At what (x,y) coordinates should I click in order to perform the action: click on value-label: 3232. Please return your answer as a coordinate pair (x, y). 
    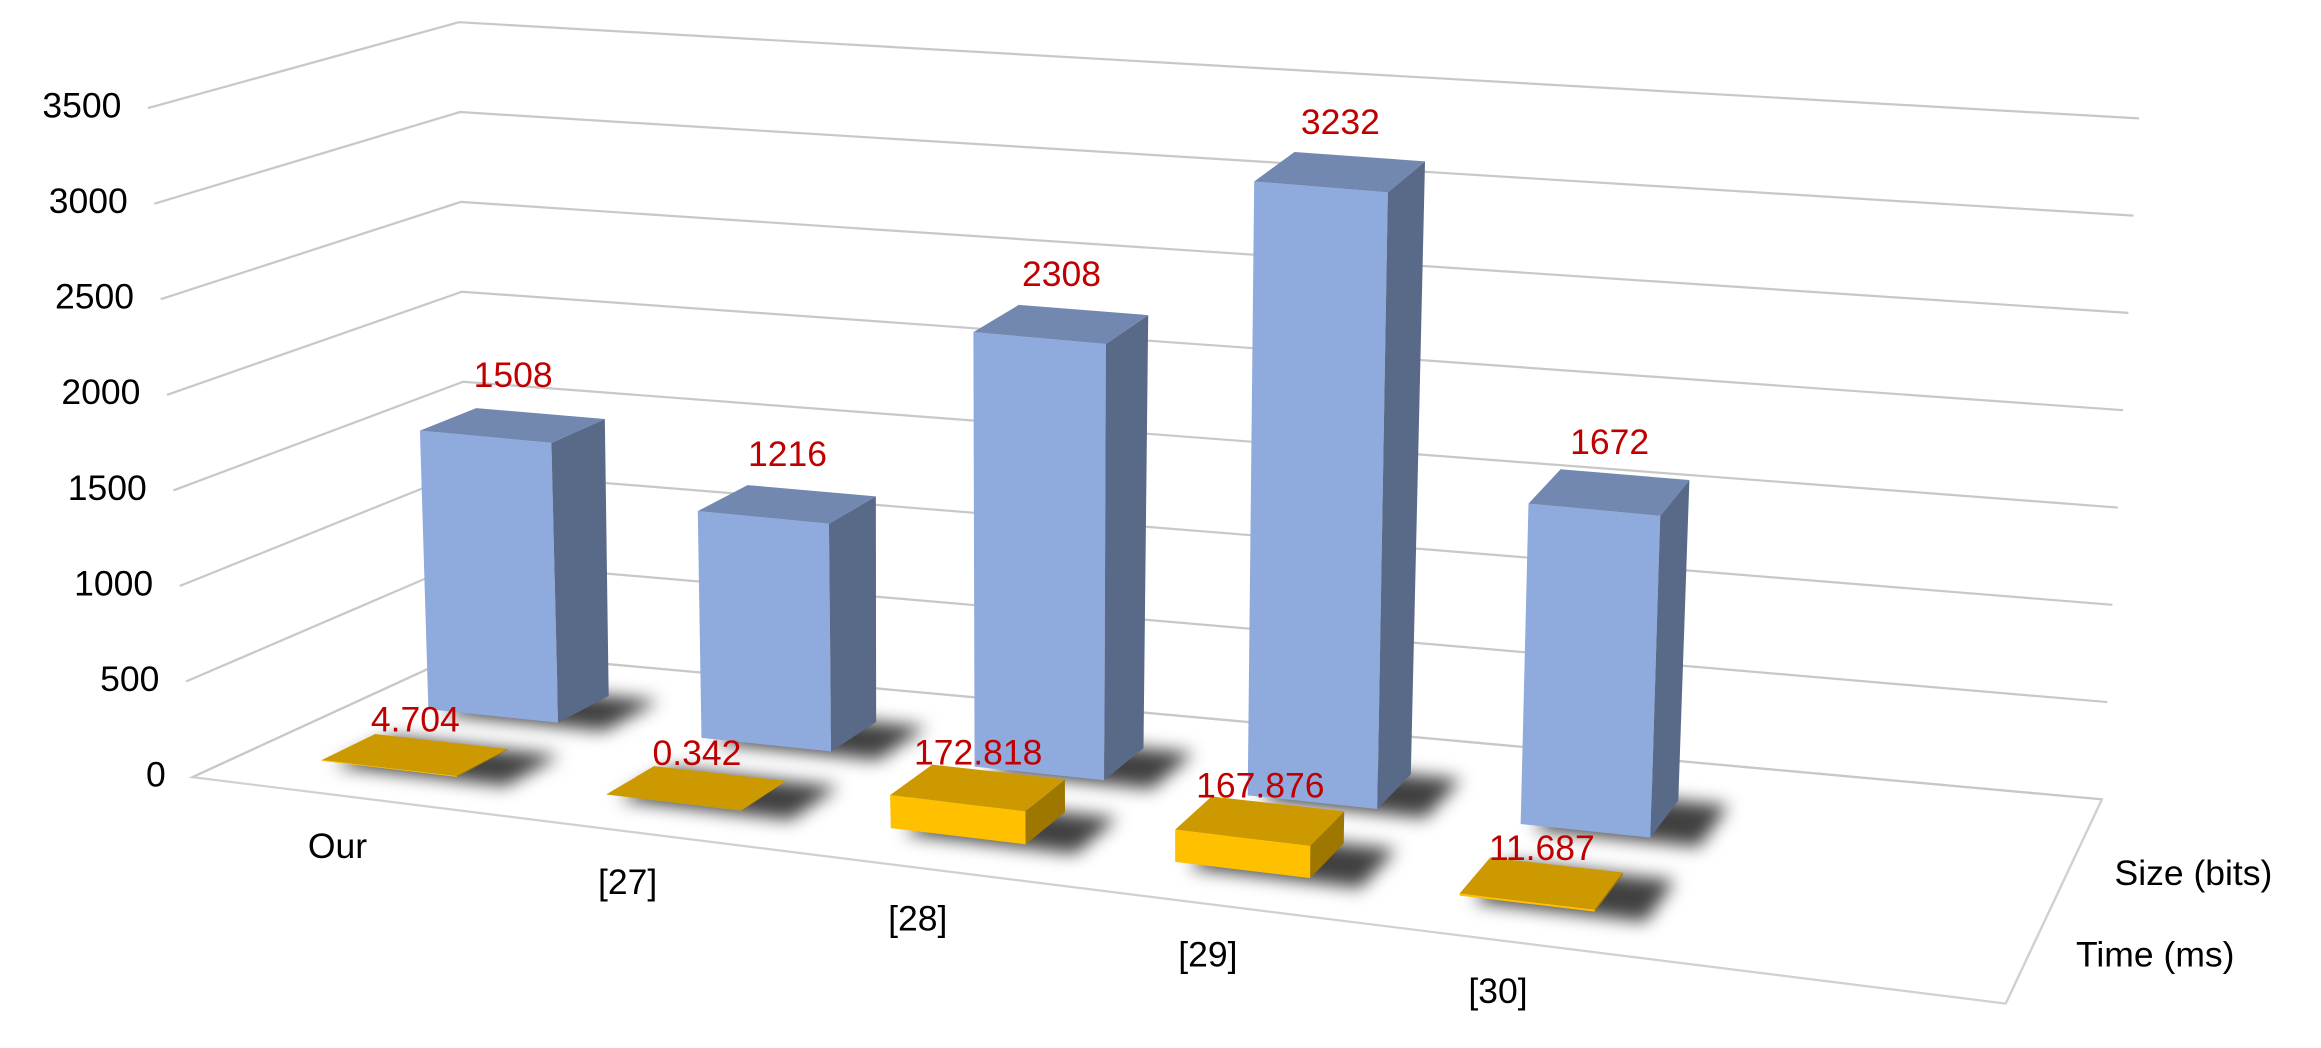
    Looking at the image, I should click on (1340, 122).